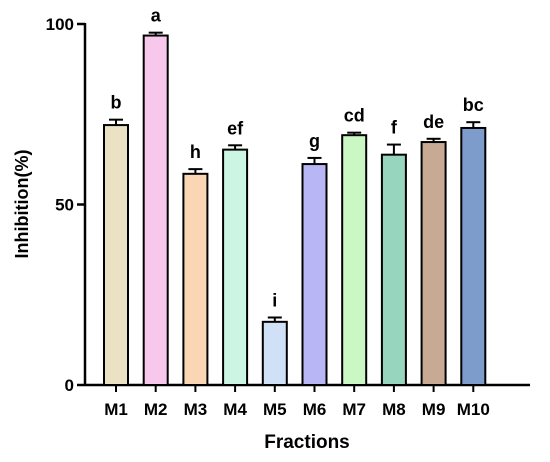 This screenshot has height=462, width=550. I want to click on y-tick-label: 50, so click(64, 205).